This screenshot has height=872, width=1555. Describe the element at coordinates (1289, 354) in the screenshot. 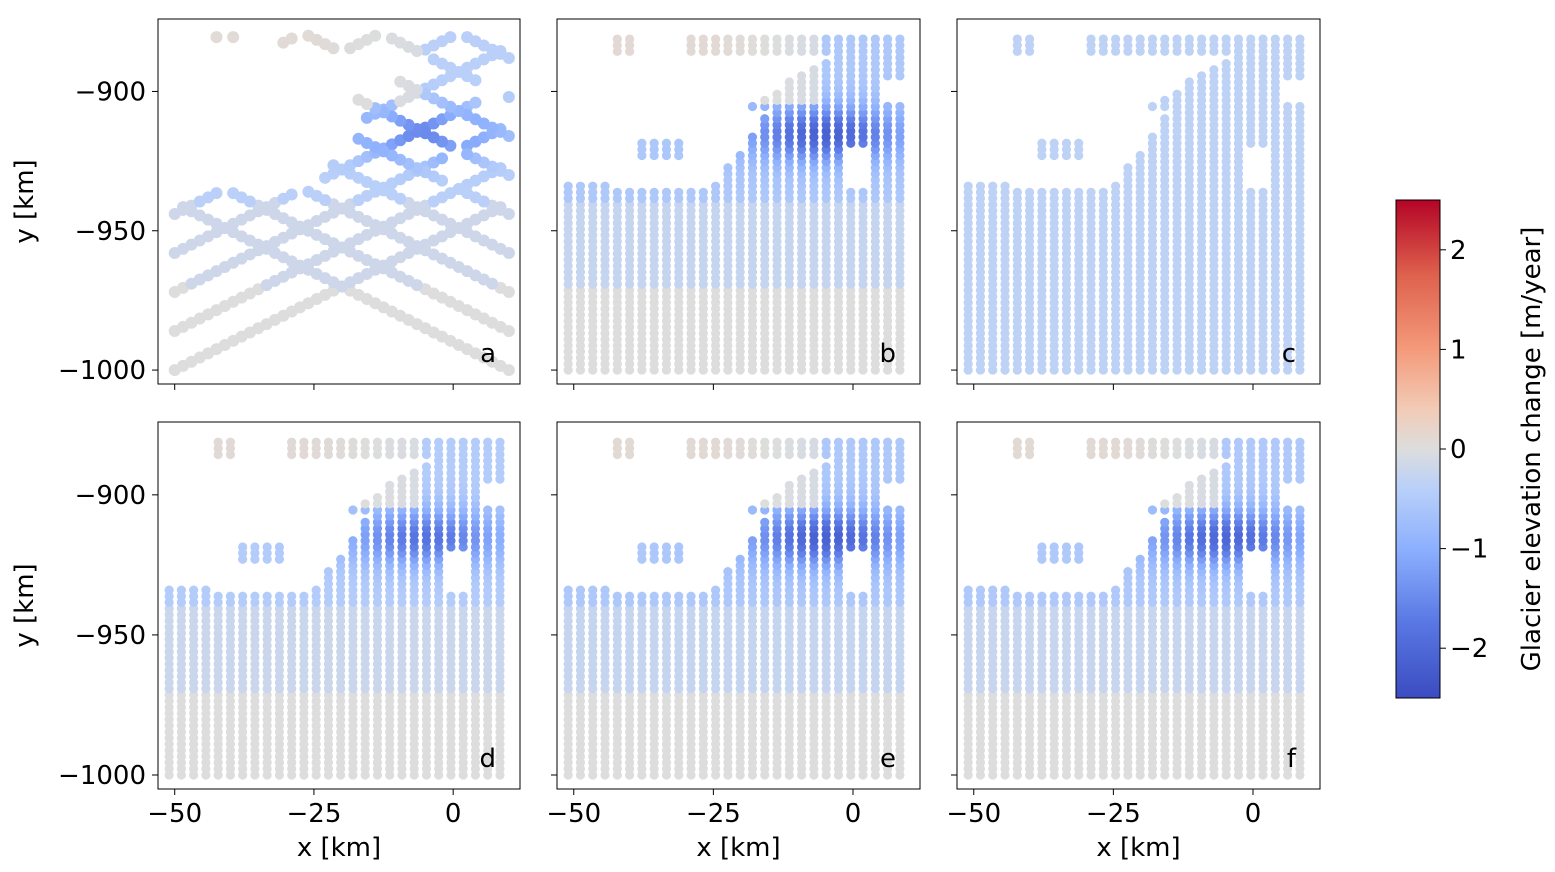

I see `panel-letter: c` at that location.